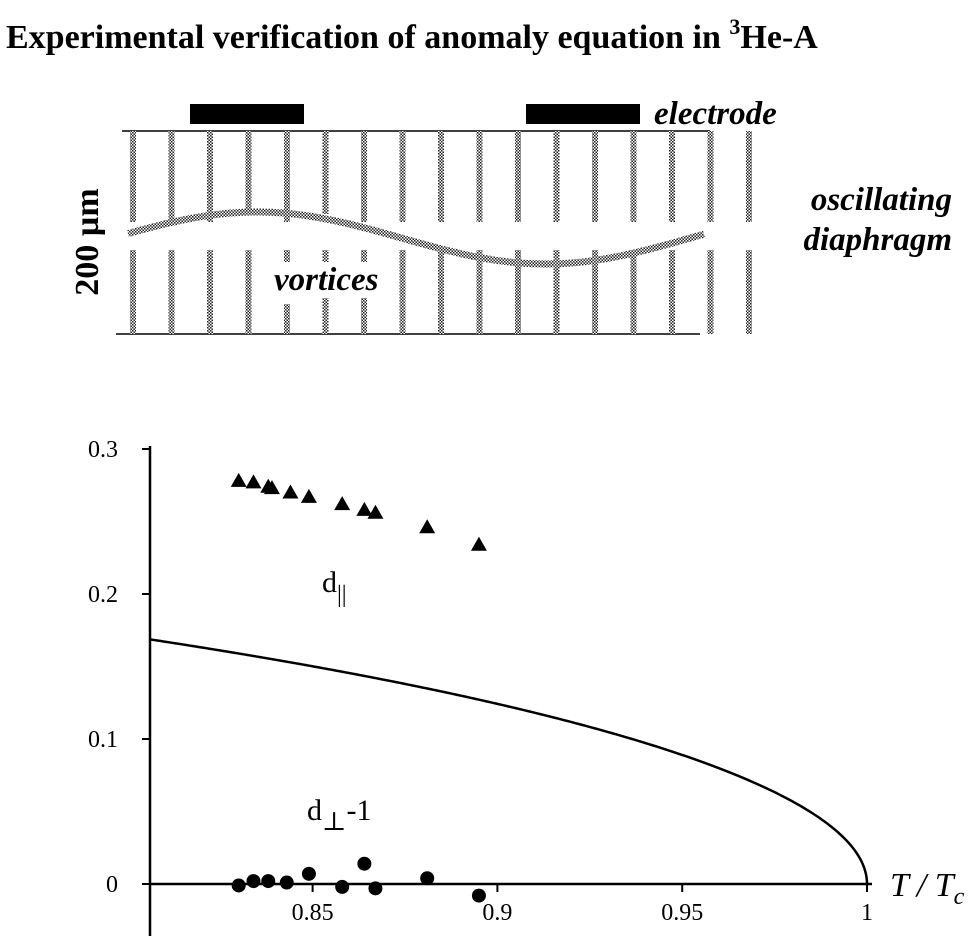  Describe the element at coordinates (682, 913) in the screenshot. I see `x-tick-label: 0.95` at that location.